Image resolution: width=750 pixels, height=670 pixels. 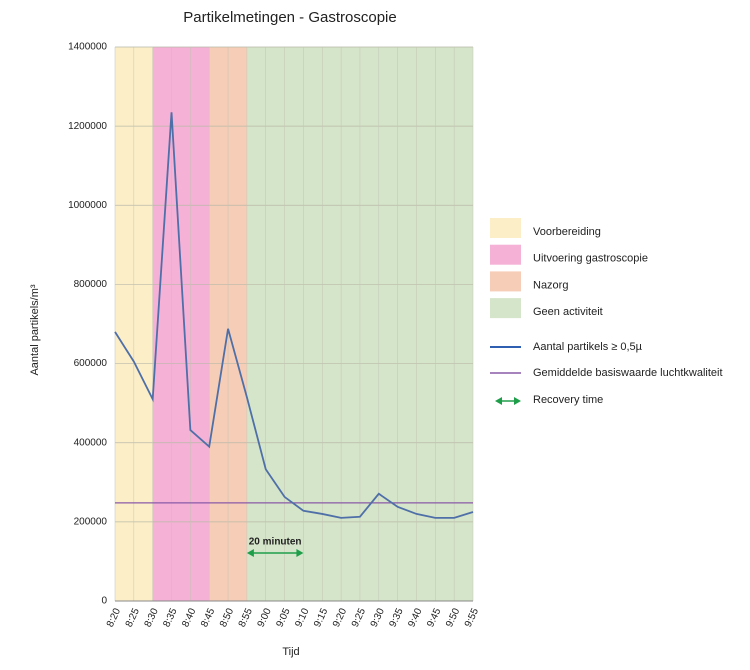 What do you see at coordinates (472, 617) in the screenshot?
I see `x-tick-label: 9:55` at bounding box center [472, 617].